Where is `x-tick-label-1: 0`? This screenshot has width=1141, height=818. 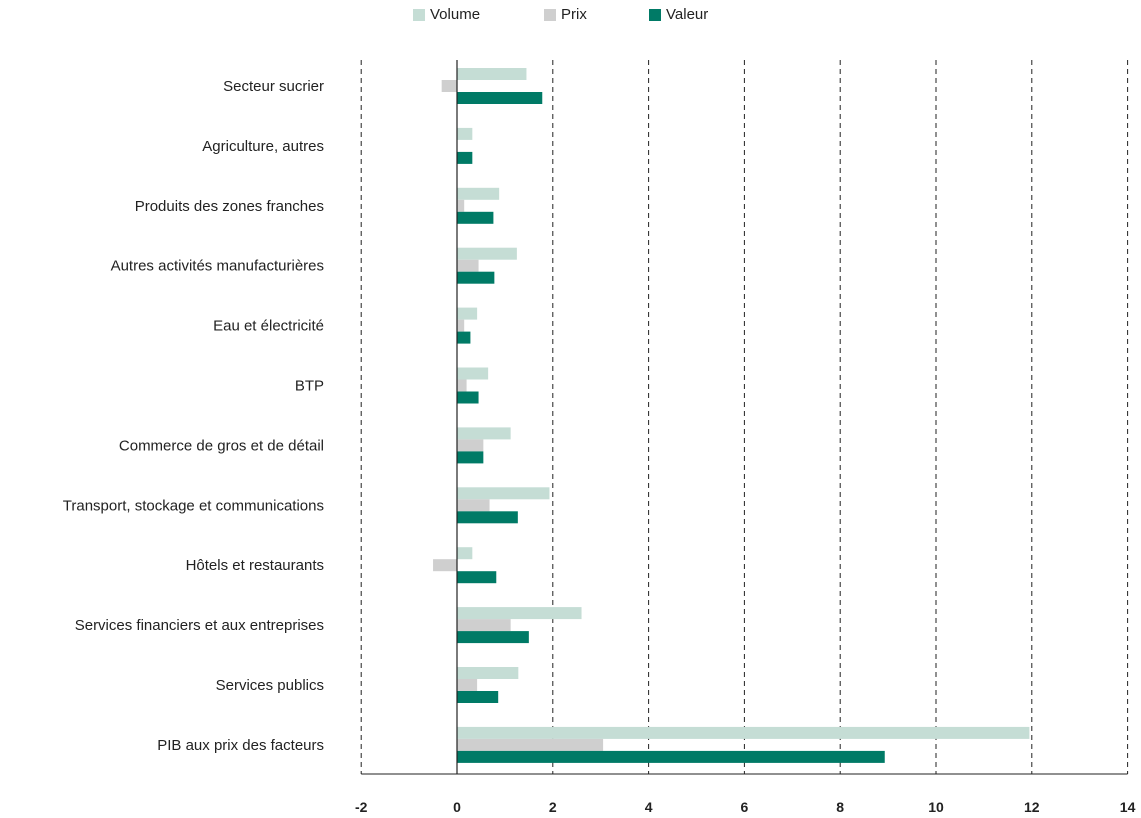
x-tick-label-1: 0 is located at coordinates (457, 807).